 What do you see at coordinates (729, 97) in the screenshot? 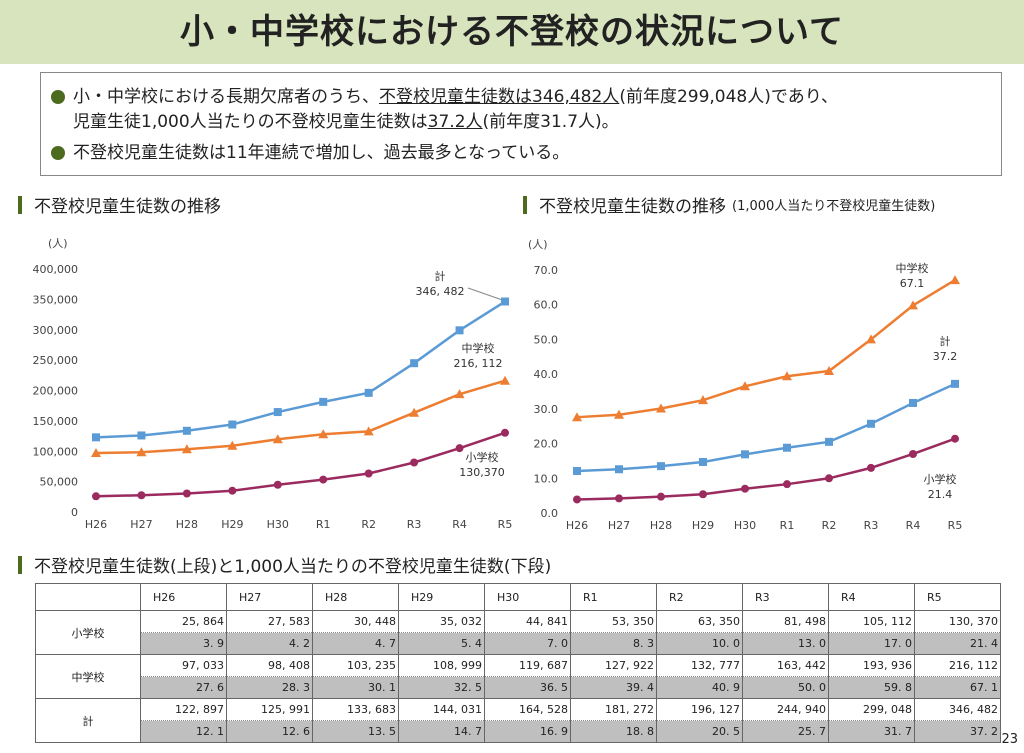
I see `summary-text: (前年度299,048人)であり、` at bounding box center [729, 97].